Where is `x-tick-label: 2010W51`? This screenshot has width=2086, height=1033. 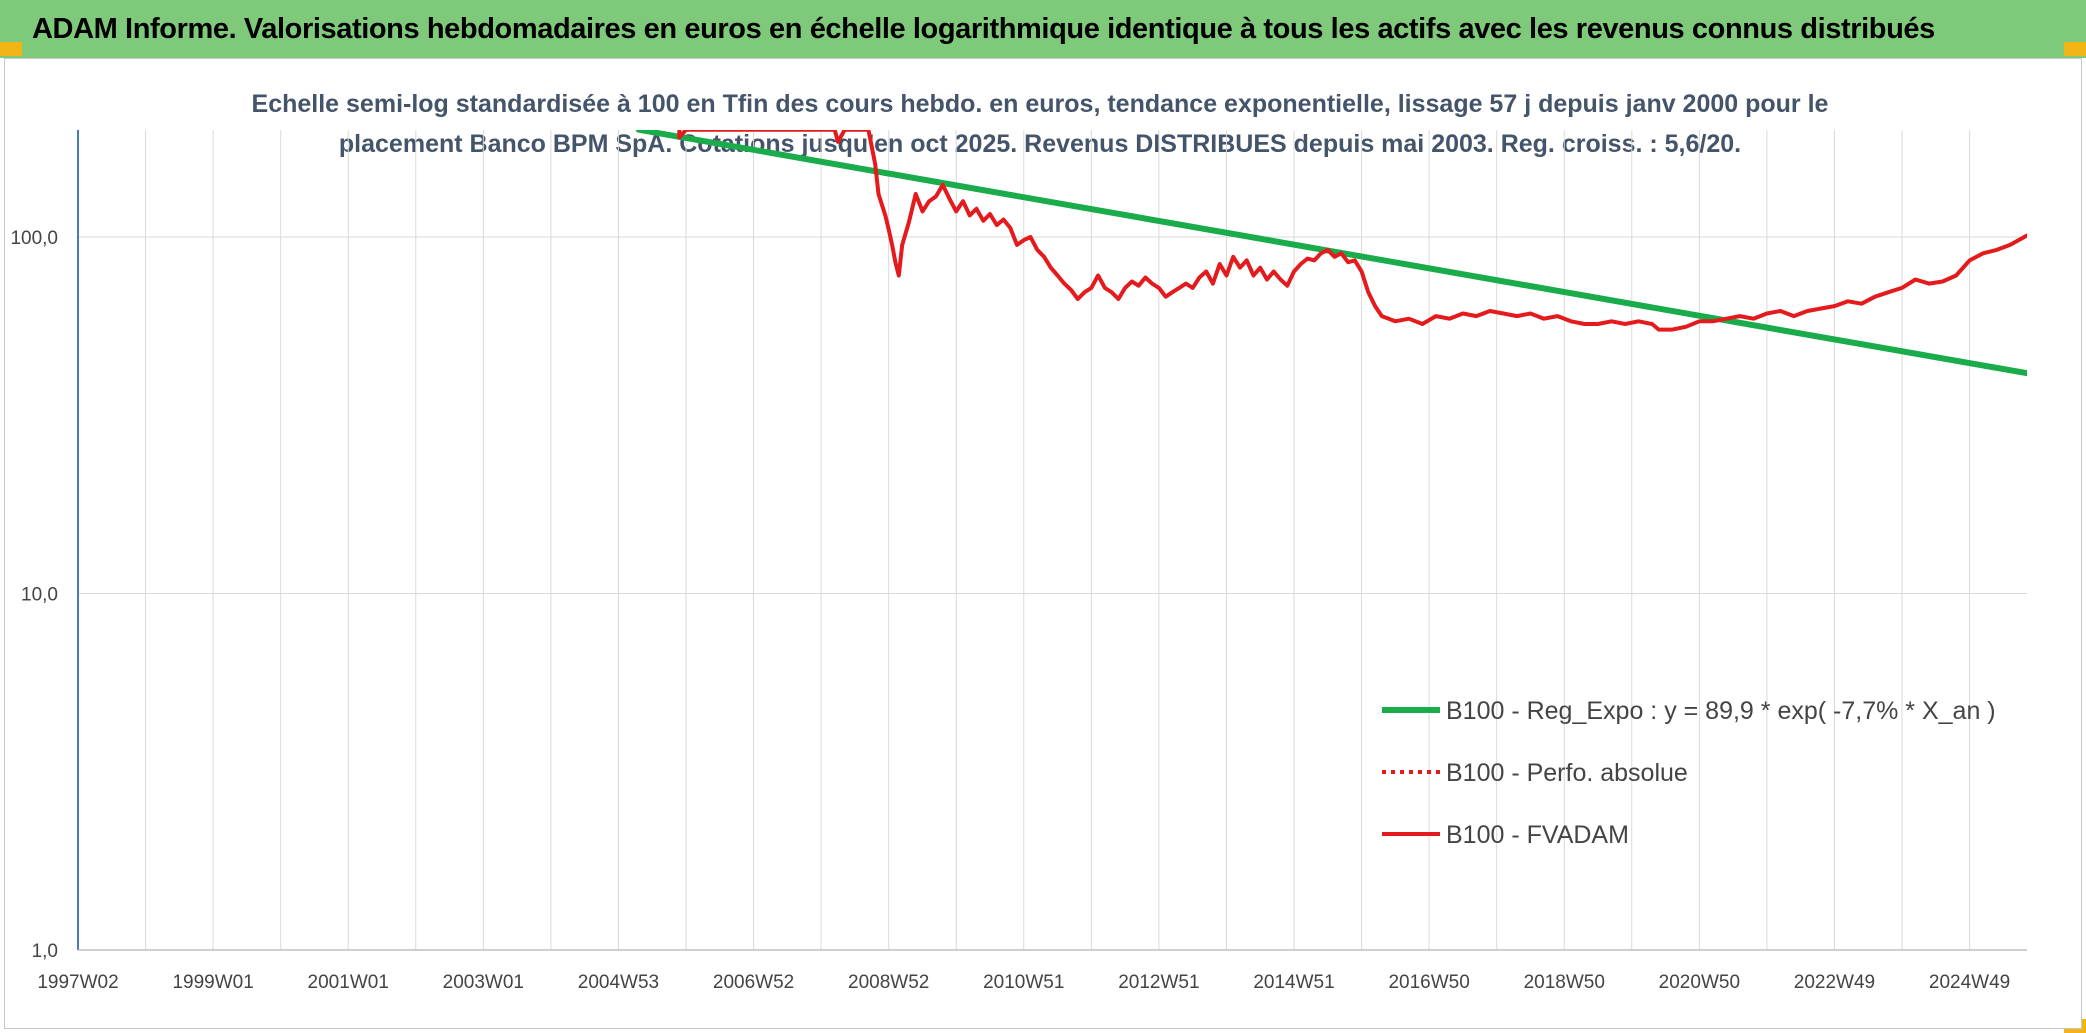 x-tick-label: 2010W51 is located at coordinates (1023, 982).